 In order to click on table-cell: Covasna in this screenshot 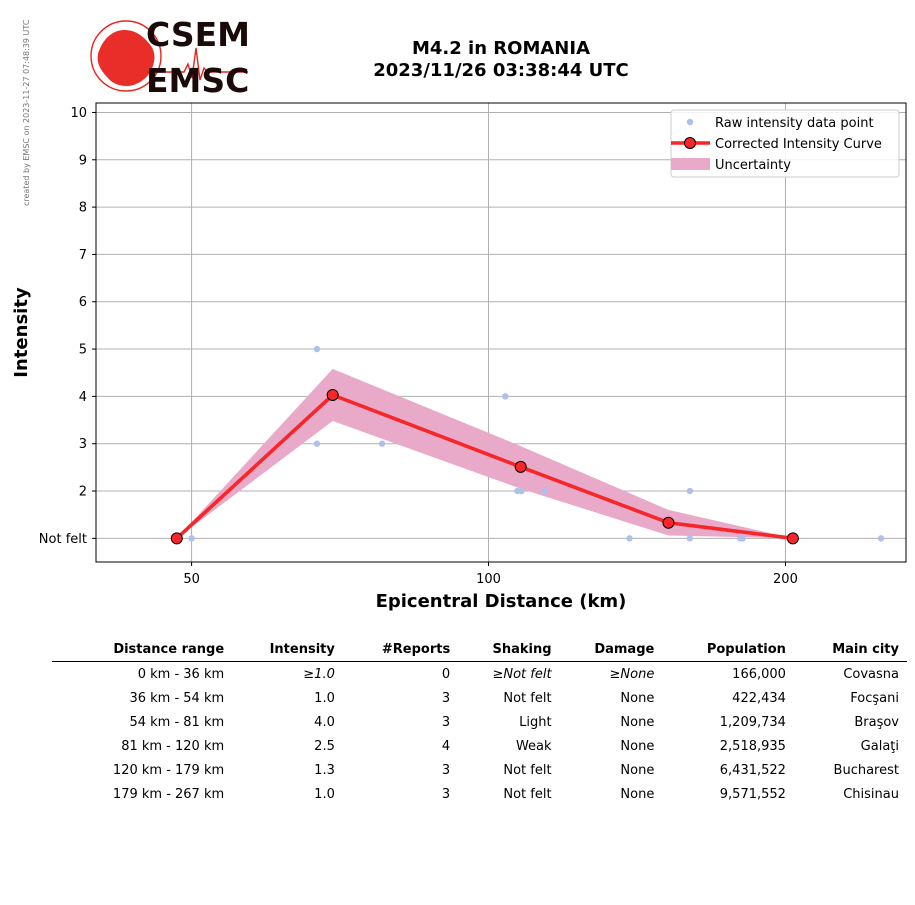, I will do `click(871, 674)`.